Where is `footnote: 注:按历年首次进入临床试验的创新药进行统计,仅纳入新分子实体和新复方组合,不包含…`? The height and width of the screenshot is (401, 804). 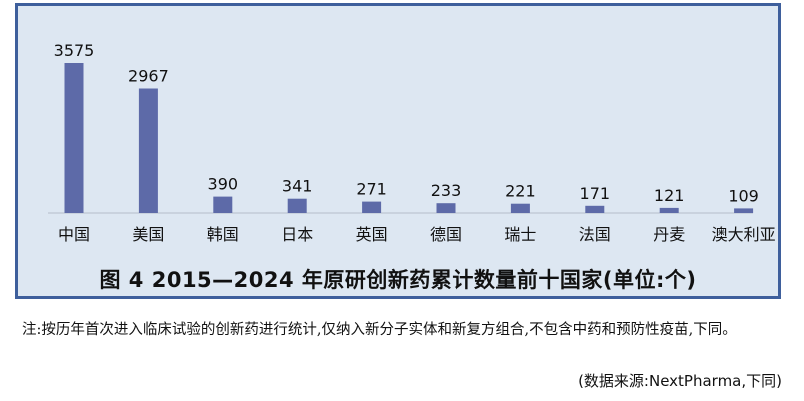
footnote: 注:按历年首次进入临床试验的创新药进行统计,仅纳入新分子实体和新复方组合,不包含… is located at coordinates (379, 330).